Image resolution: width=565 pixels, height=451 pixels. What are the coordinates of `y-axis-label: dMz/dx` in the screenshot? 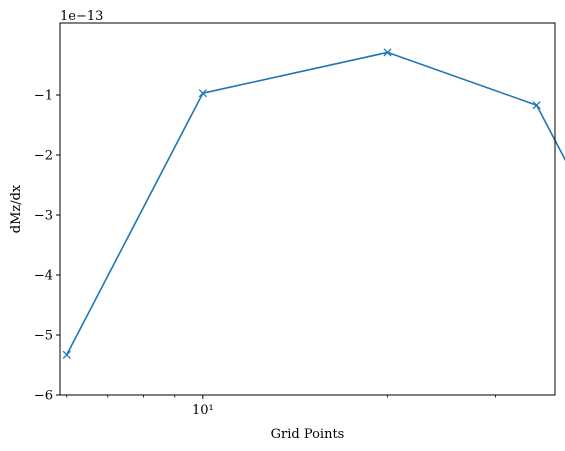 It's located at (16, 208).